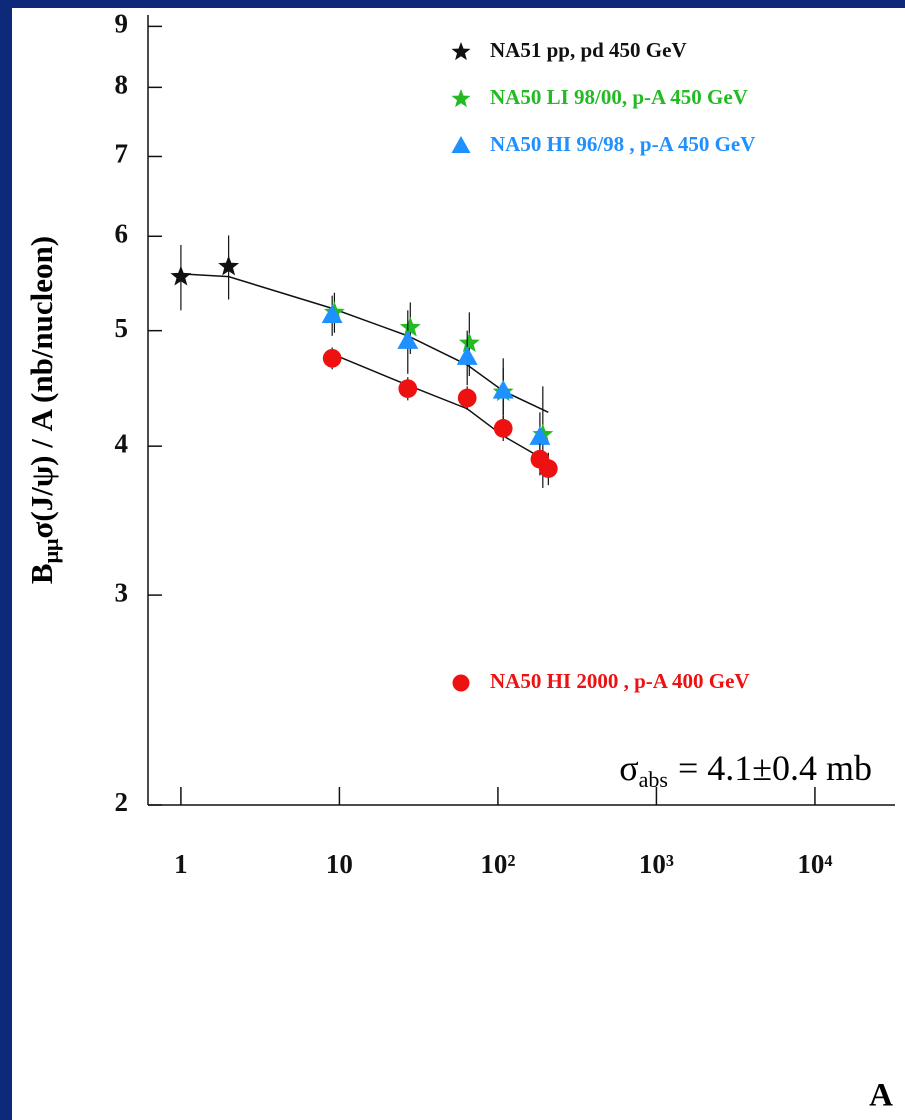 The height and width of the screenshot is (1120, 905). I want to click on legend-label: NA50 LI 98/00, p-A 450 GeV, so click(619, 97).